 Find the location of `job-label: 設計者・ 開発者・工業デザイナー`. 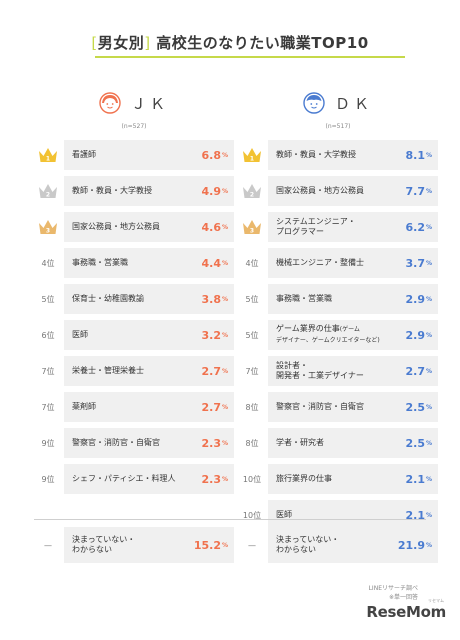

job-label: 設計者・ 開発者・工業デザイナー is located at coordinates (320, 370).